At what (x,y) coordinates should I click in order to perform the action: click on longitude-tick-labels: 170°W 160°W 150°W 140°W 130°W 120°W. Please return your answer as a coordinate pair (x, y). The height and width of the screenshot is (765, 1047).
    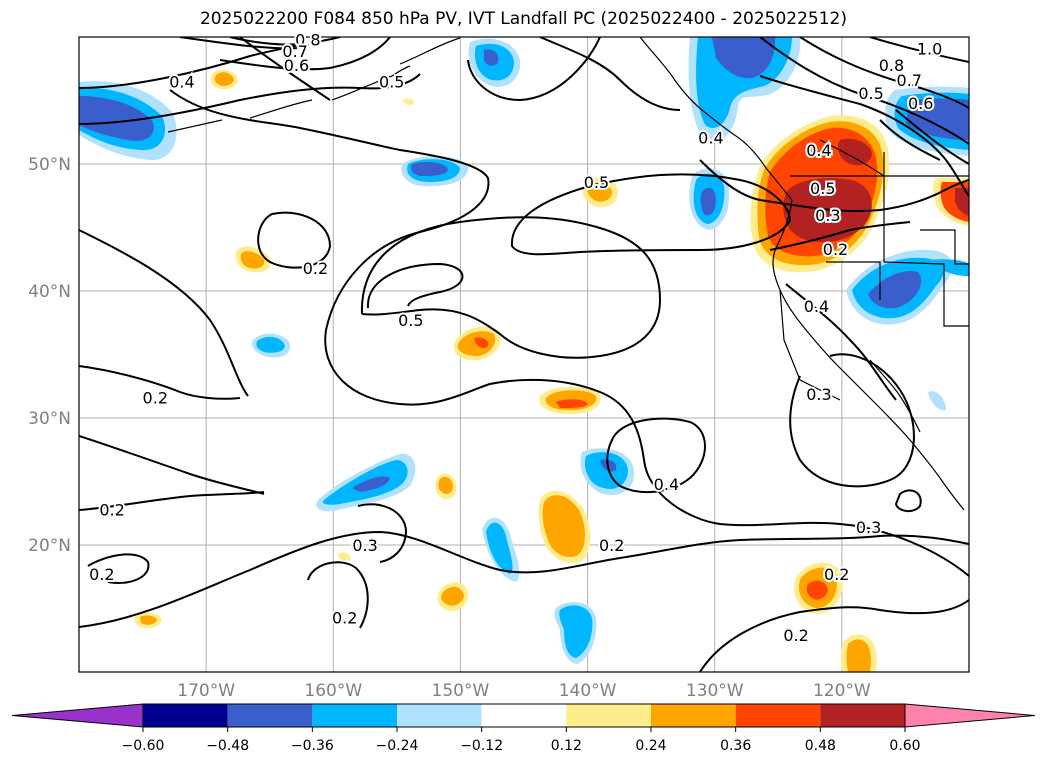
    Looking at the image, I should click on (524, 691).